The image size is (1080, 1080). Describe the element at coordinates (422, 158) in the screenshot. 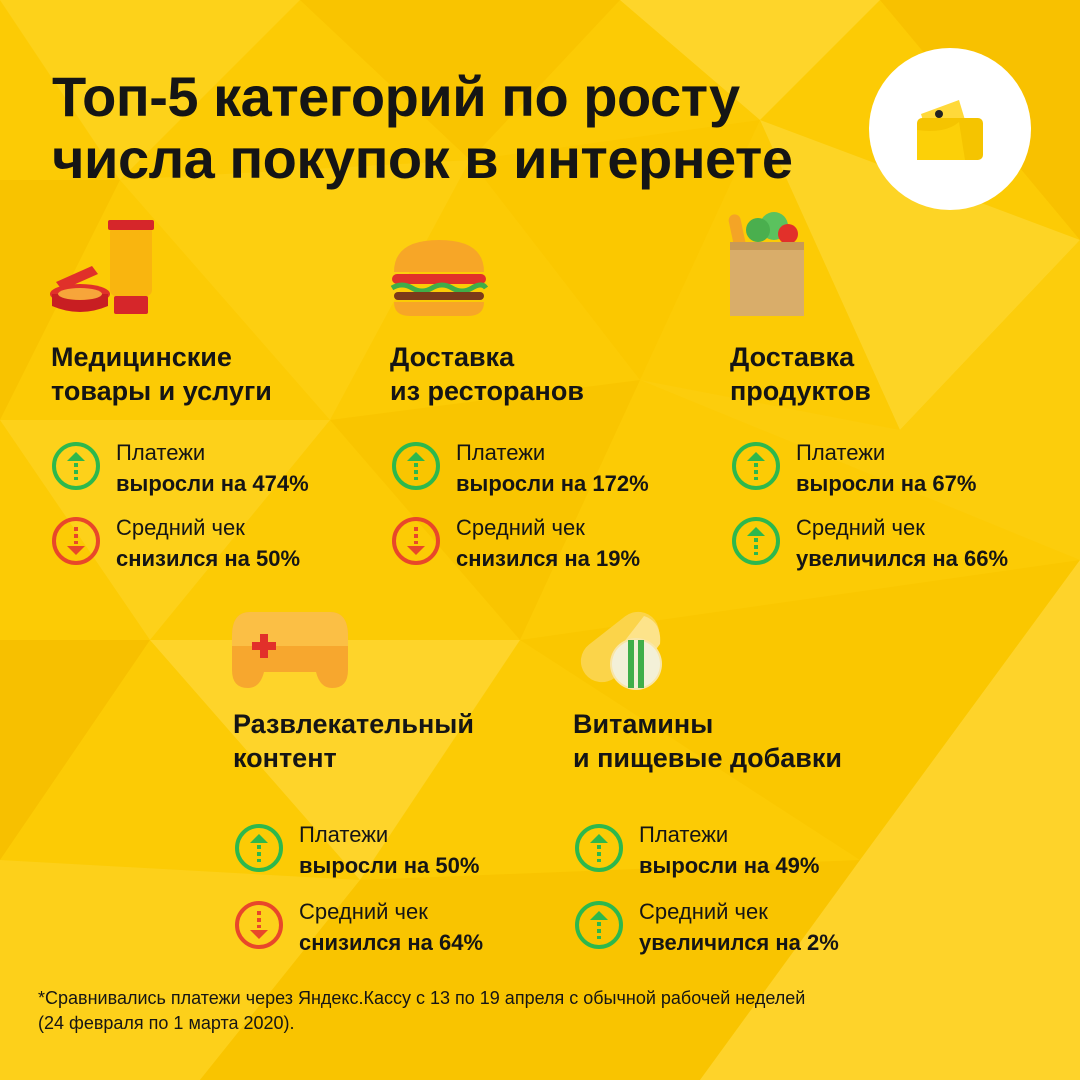

I see `title-line-2: числа покупок в интернете` at that location.